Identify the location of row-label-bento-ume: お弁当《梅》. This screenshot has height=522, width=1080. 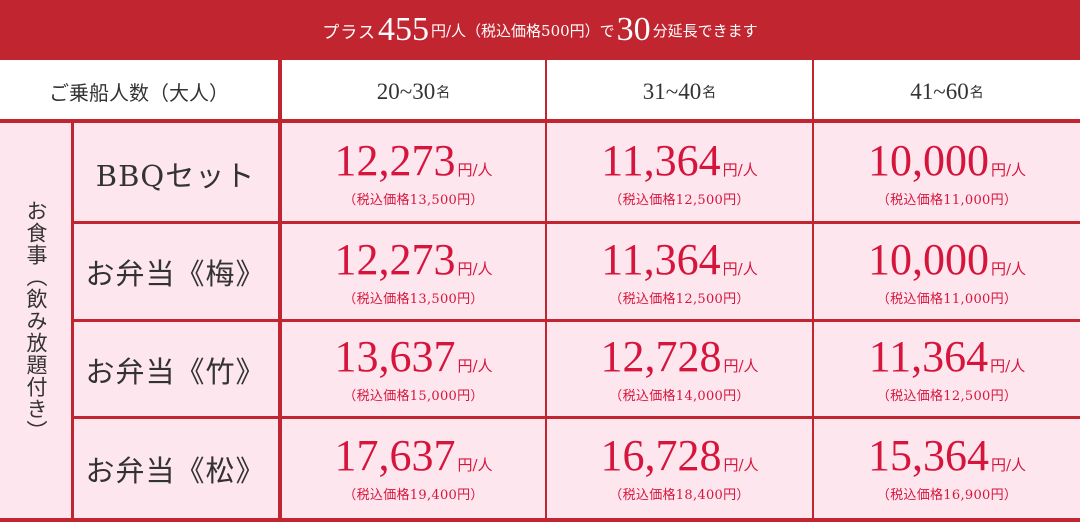
(175, 274).